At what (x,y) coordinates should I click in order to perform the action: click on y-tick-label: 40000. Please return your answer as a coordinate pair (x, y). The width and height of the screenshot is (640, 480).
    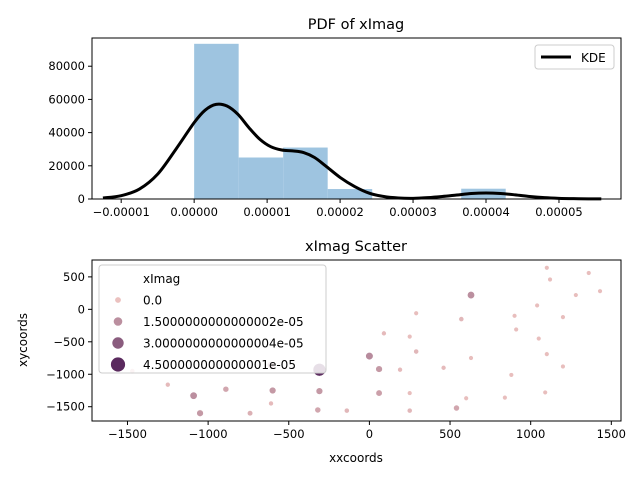
    Looking at the image, I should click on (66, 133).